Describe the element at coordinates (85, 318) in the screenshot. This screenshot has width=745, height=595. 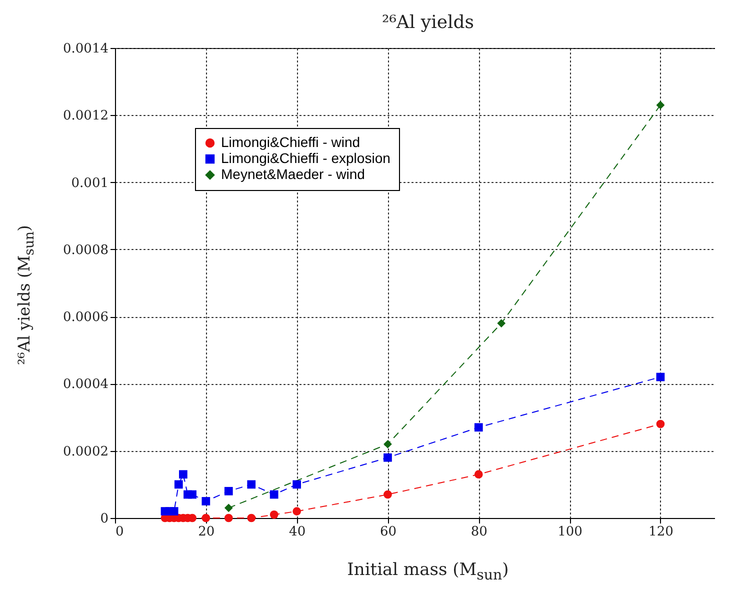
I see `y-tick-label: 0.0006` at that location.